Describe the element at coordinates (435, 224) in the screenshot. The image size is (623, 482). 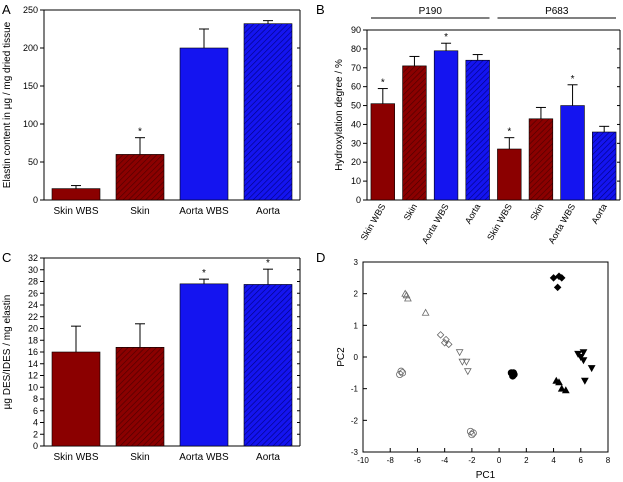
I see `panel-b-category-label: Aorta WBS` at that location.